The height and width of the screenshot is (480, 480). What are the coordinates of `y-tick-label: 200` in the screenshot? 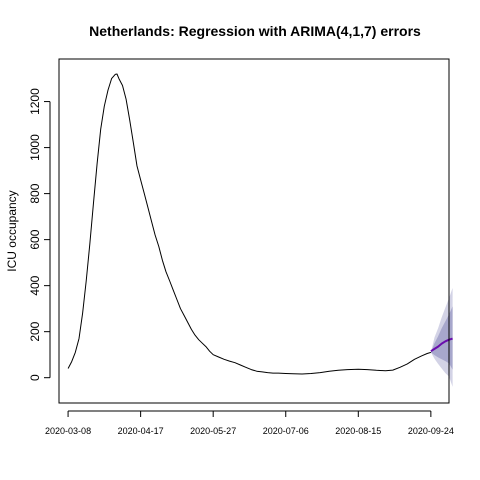 It's located at (35, 331).